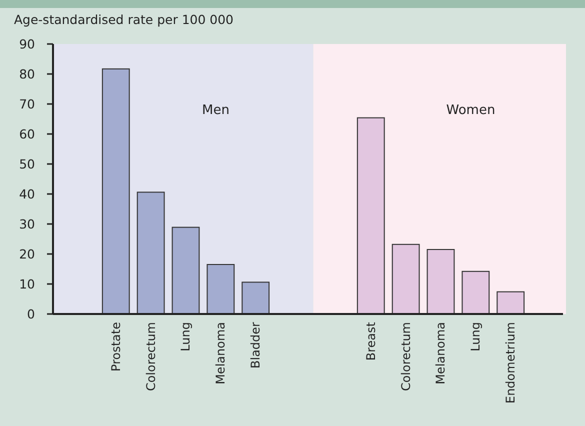  Describe the element at coordinates (27, 134) in the screenshot. I see `y-tick-label: 60` at that location.